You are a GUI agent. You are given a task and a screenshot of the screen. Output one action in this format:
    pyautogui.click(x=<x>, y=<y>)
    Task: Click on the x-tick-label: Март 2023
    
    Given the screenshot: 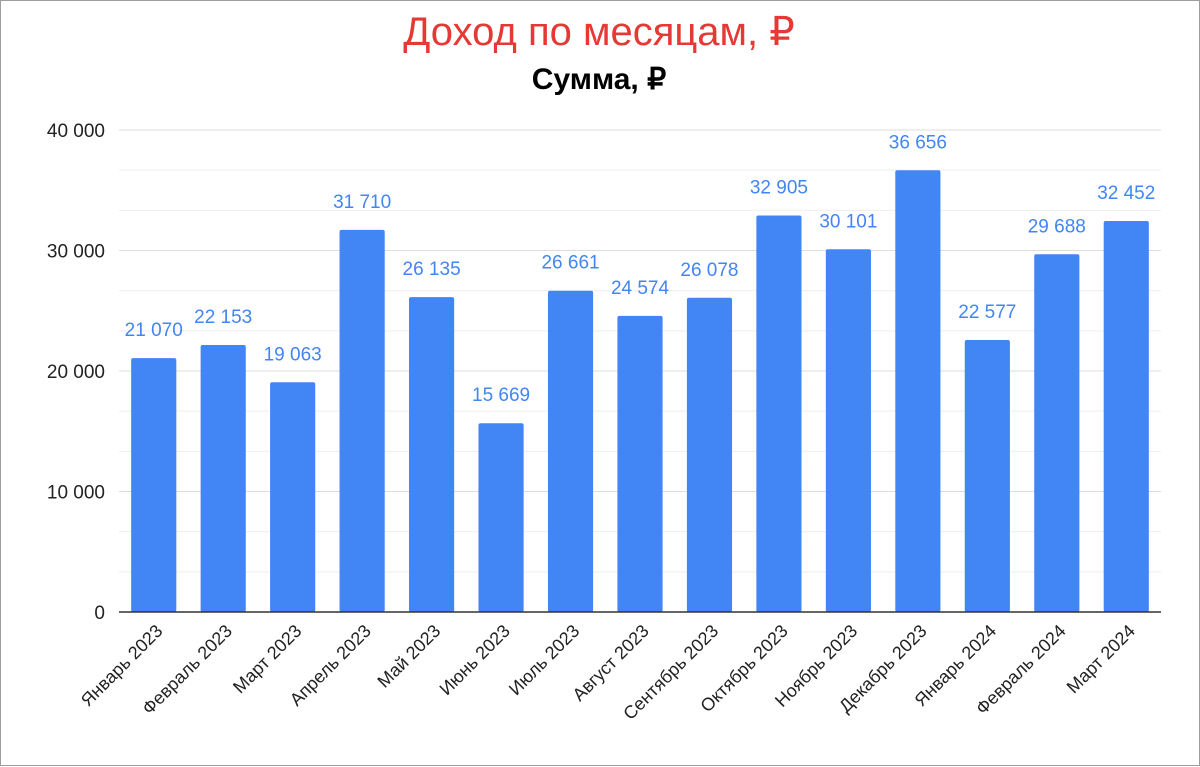 What is the action you would take?
    pyautogui.click(x=267, y=659)
    